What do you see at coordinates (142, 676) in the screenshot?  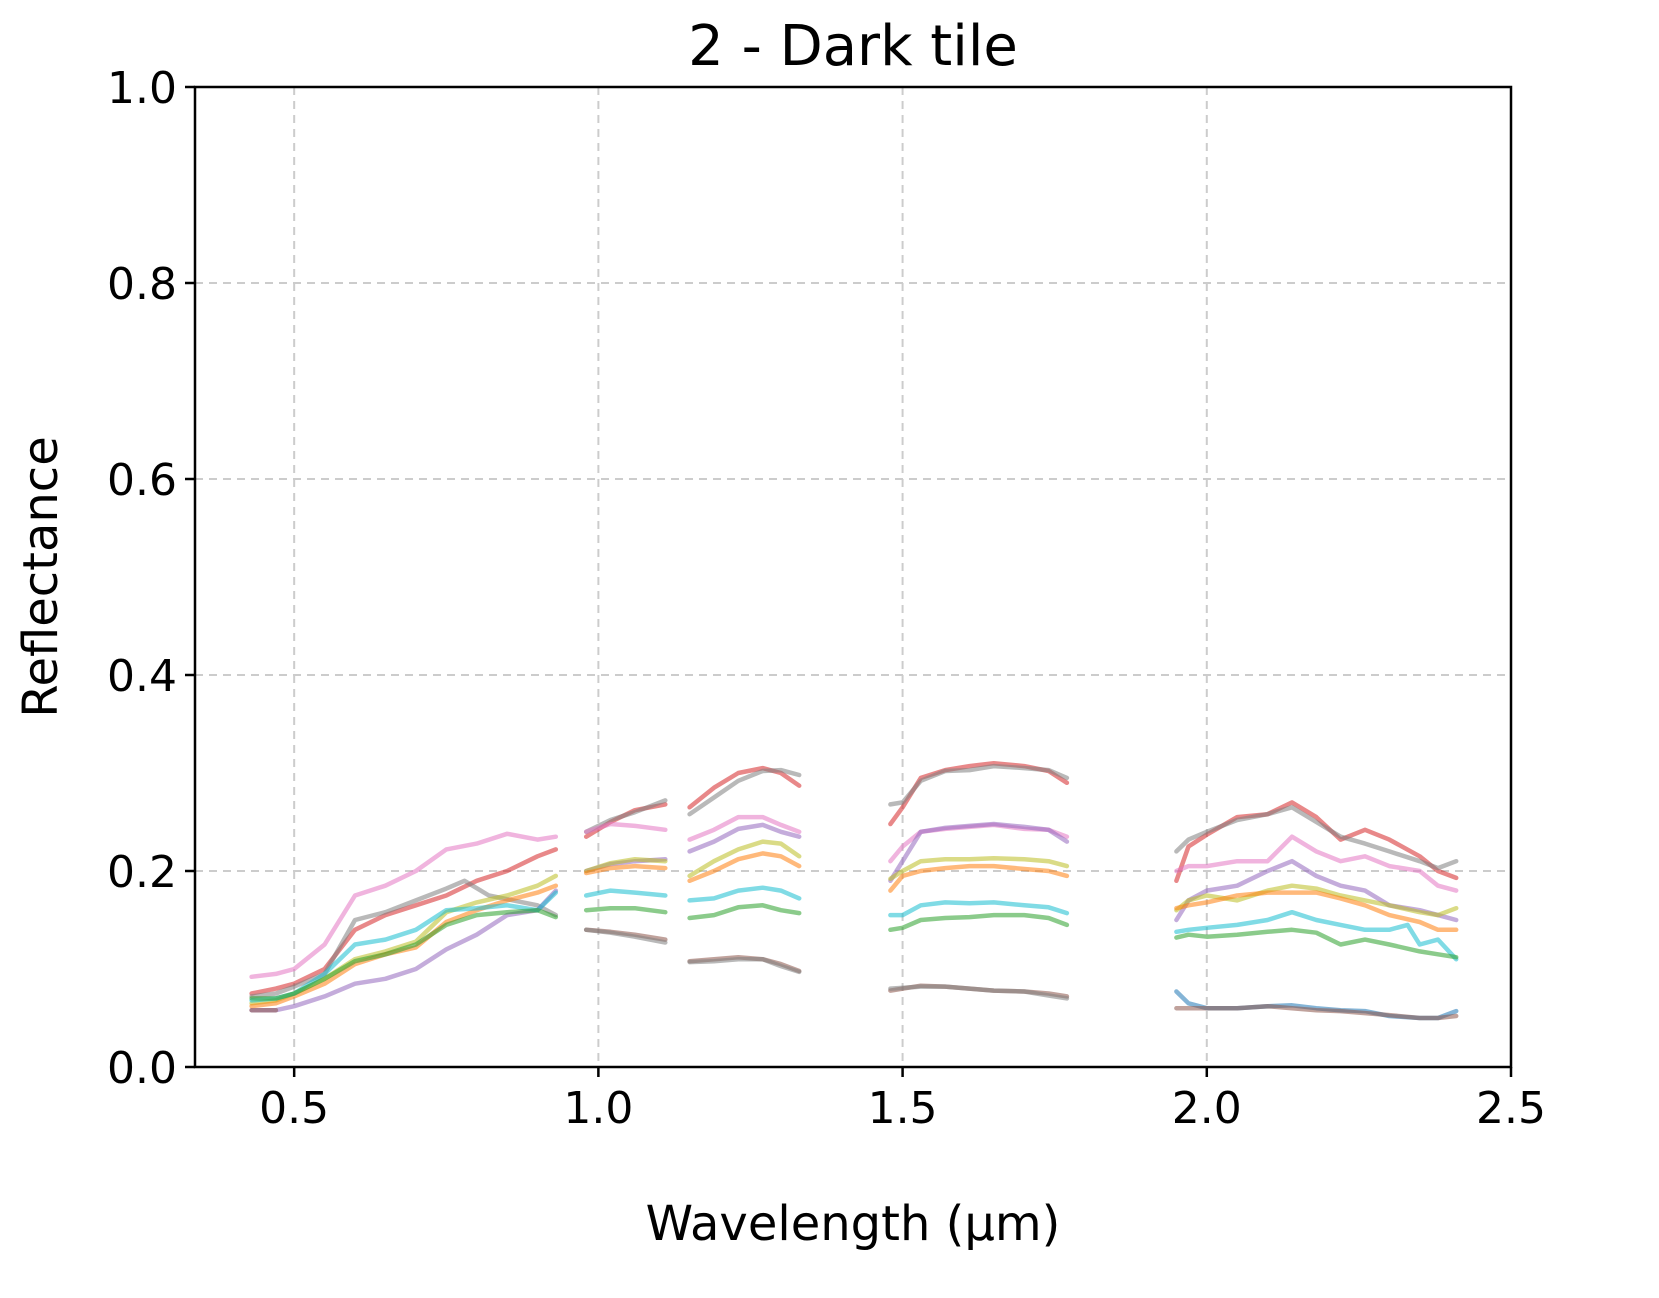 I see `y-tick-label: 0.4` at bounding box center [142, 676].